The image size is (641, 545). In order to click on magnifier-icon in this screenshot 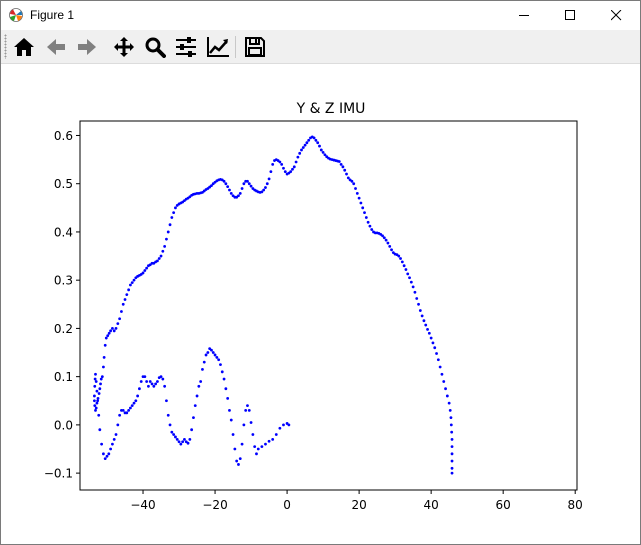, I will do `click(155, 47)`.